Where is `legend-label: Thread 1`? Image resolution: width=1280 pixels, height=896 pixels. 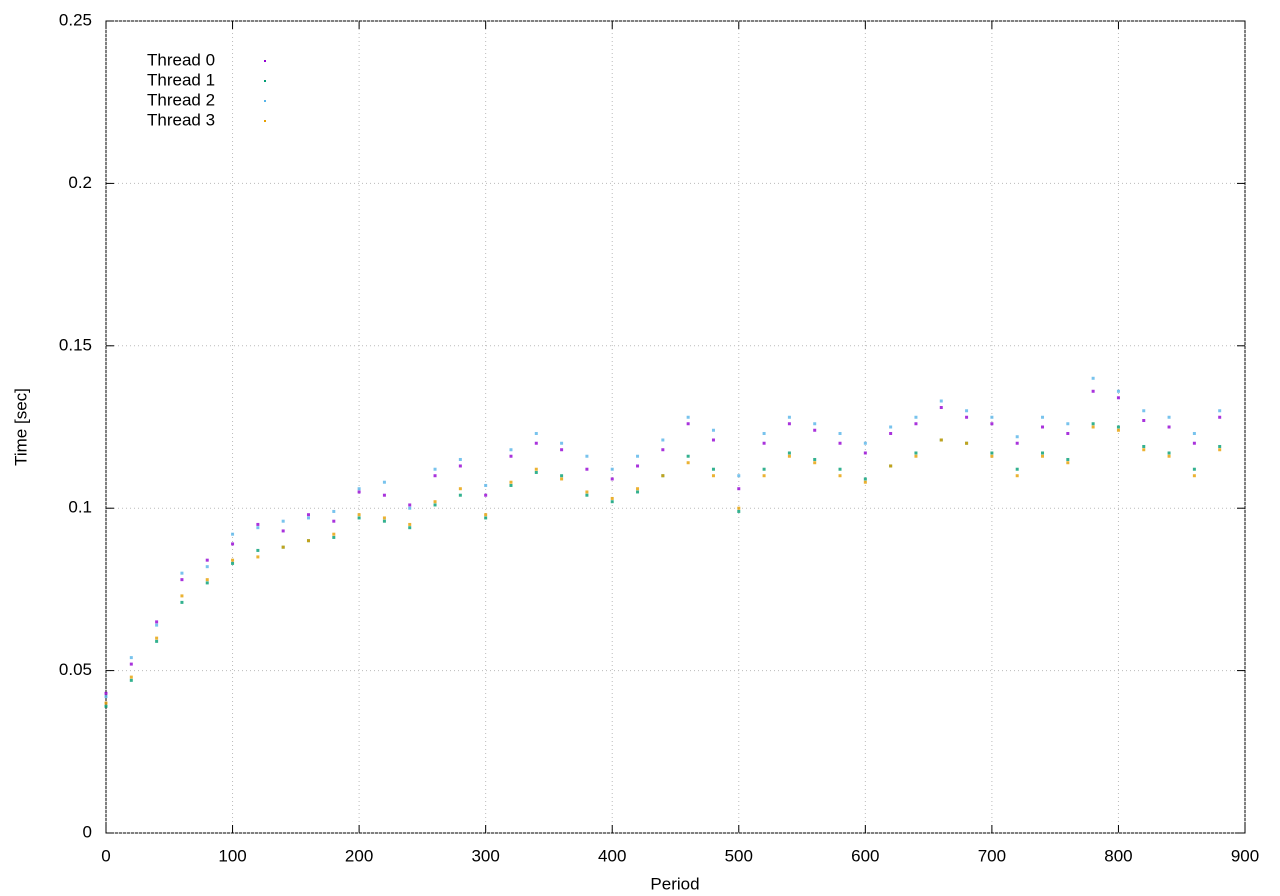 legend-label: Thread 1 is located at coordinates (181, 79).